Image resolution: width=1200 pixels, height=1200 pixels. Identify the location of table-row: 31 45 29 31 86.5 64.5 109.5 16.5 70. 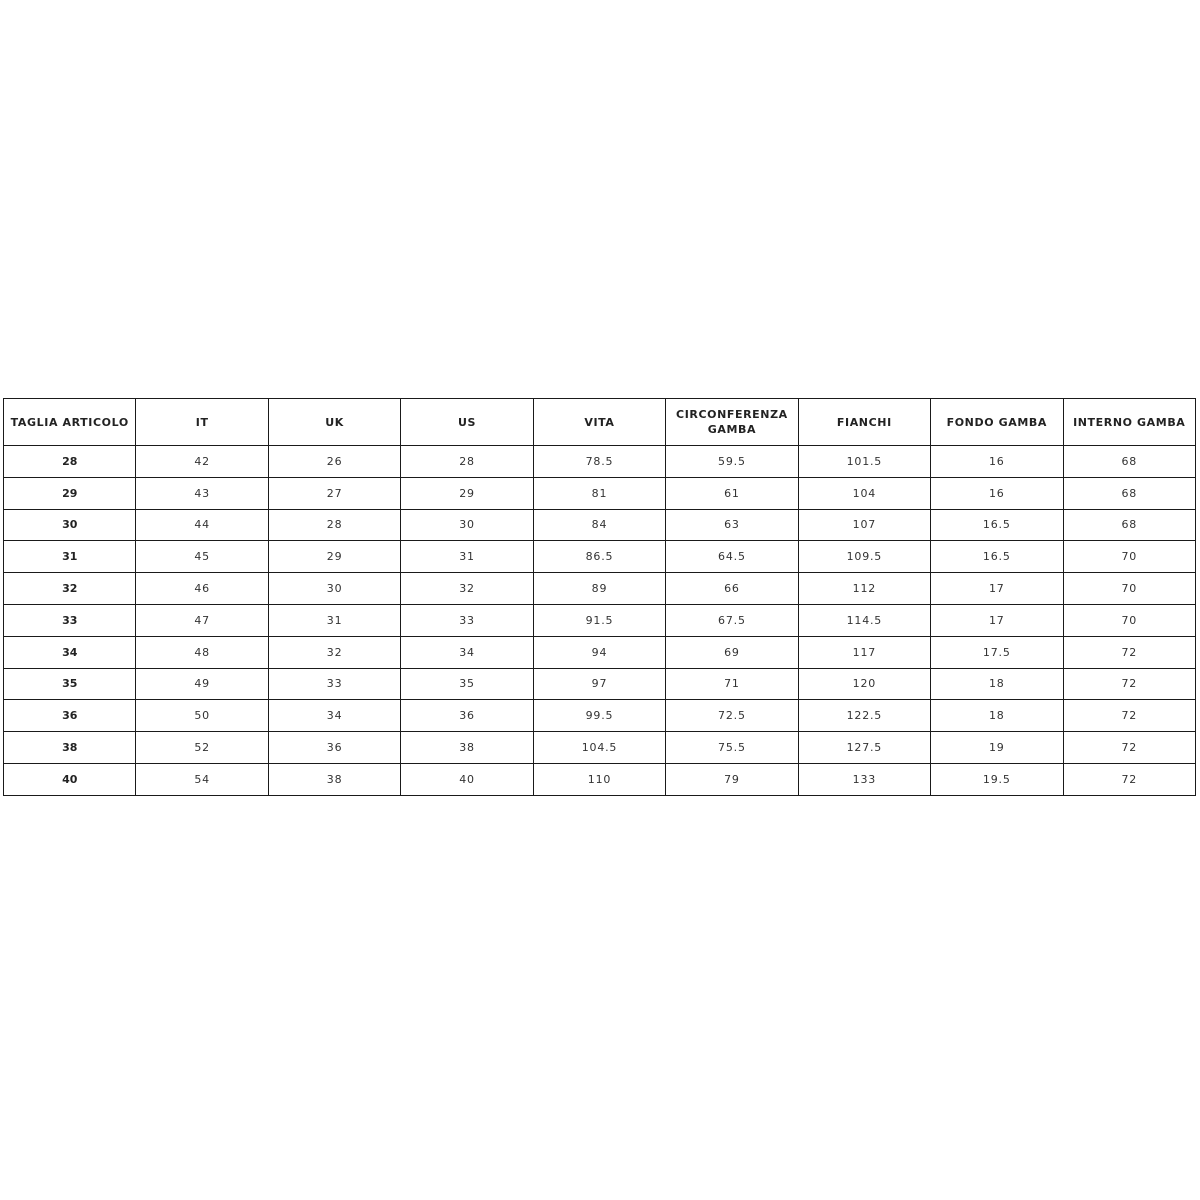
(599, 557).